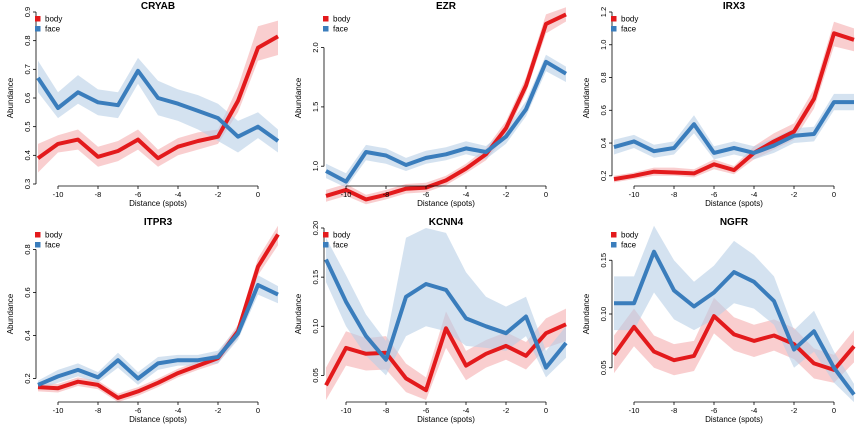 This screenshot has width=864, height=432. Describe the element at coordinates (446, 6) in the screenshot. I see `chart-title: EZR` at that location.